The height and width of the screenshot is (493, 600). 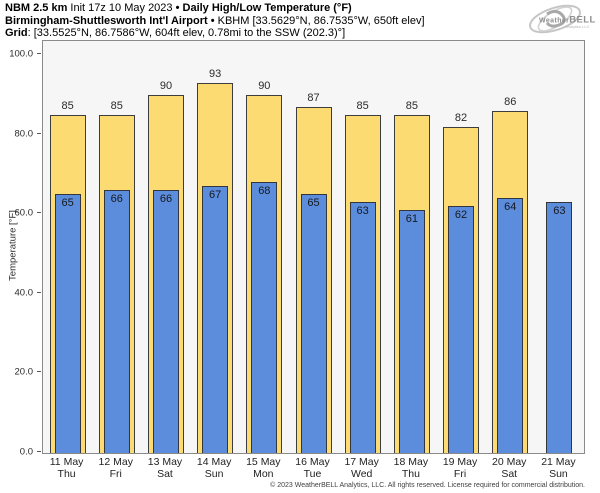 I want to click on low-value-label: 62, so click(x=461, y=215).